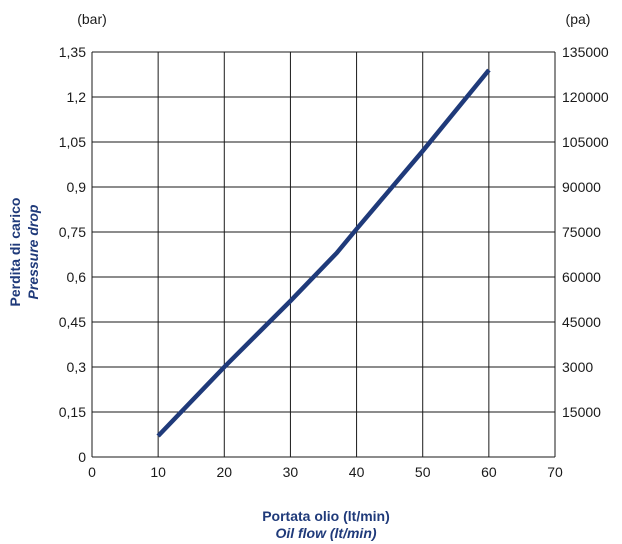 The height and width of the screenshot is (544, 622). What do you see at coordinates (291, 472) in the screenshot?
I see `x-tick-label: 30` at bounding box center [291, 472].